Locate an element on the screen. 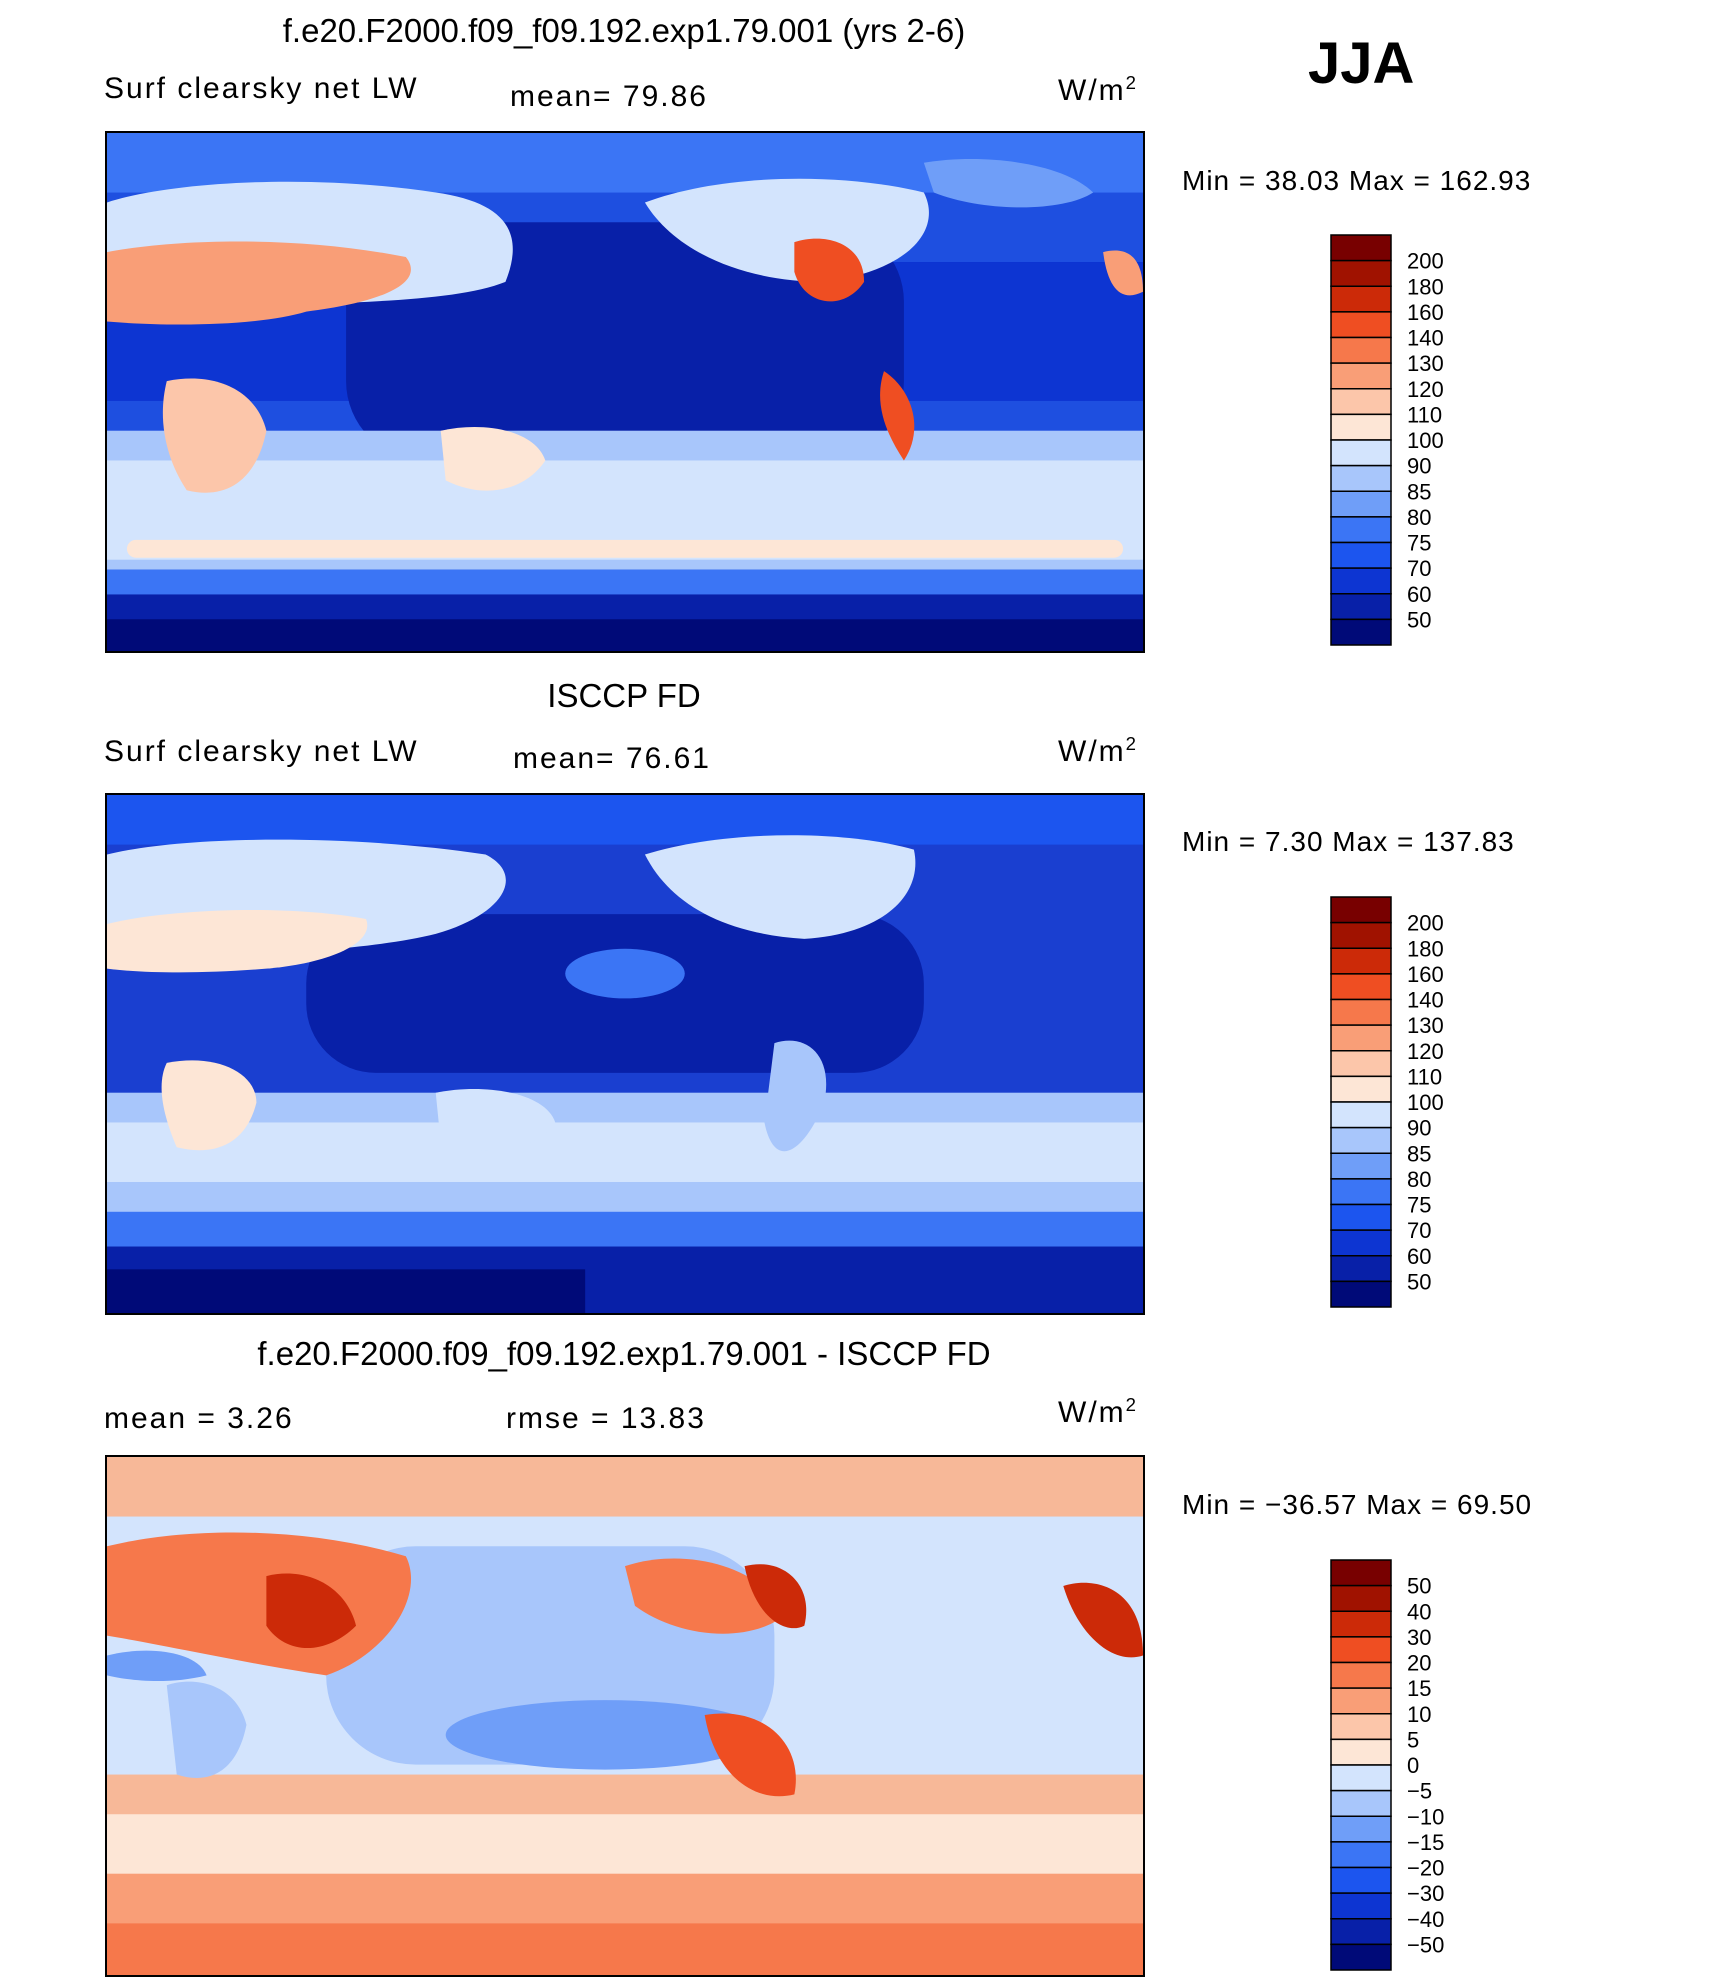 This screenshot has width=1710, height=1979. panel-2-minmax: Min = 7.30 Max = 137.83 is located at coordinates (1348, 841).